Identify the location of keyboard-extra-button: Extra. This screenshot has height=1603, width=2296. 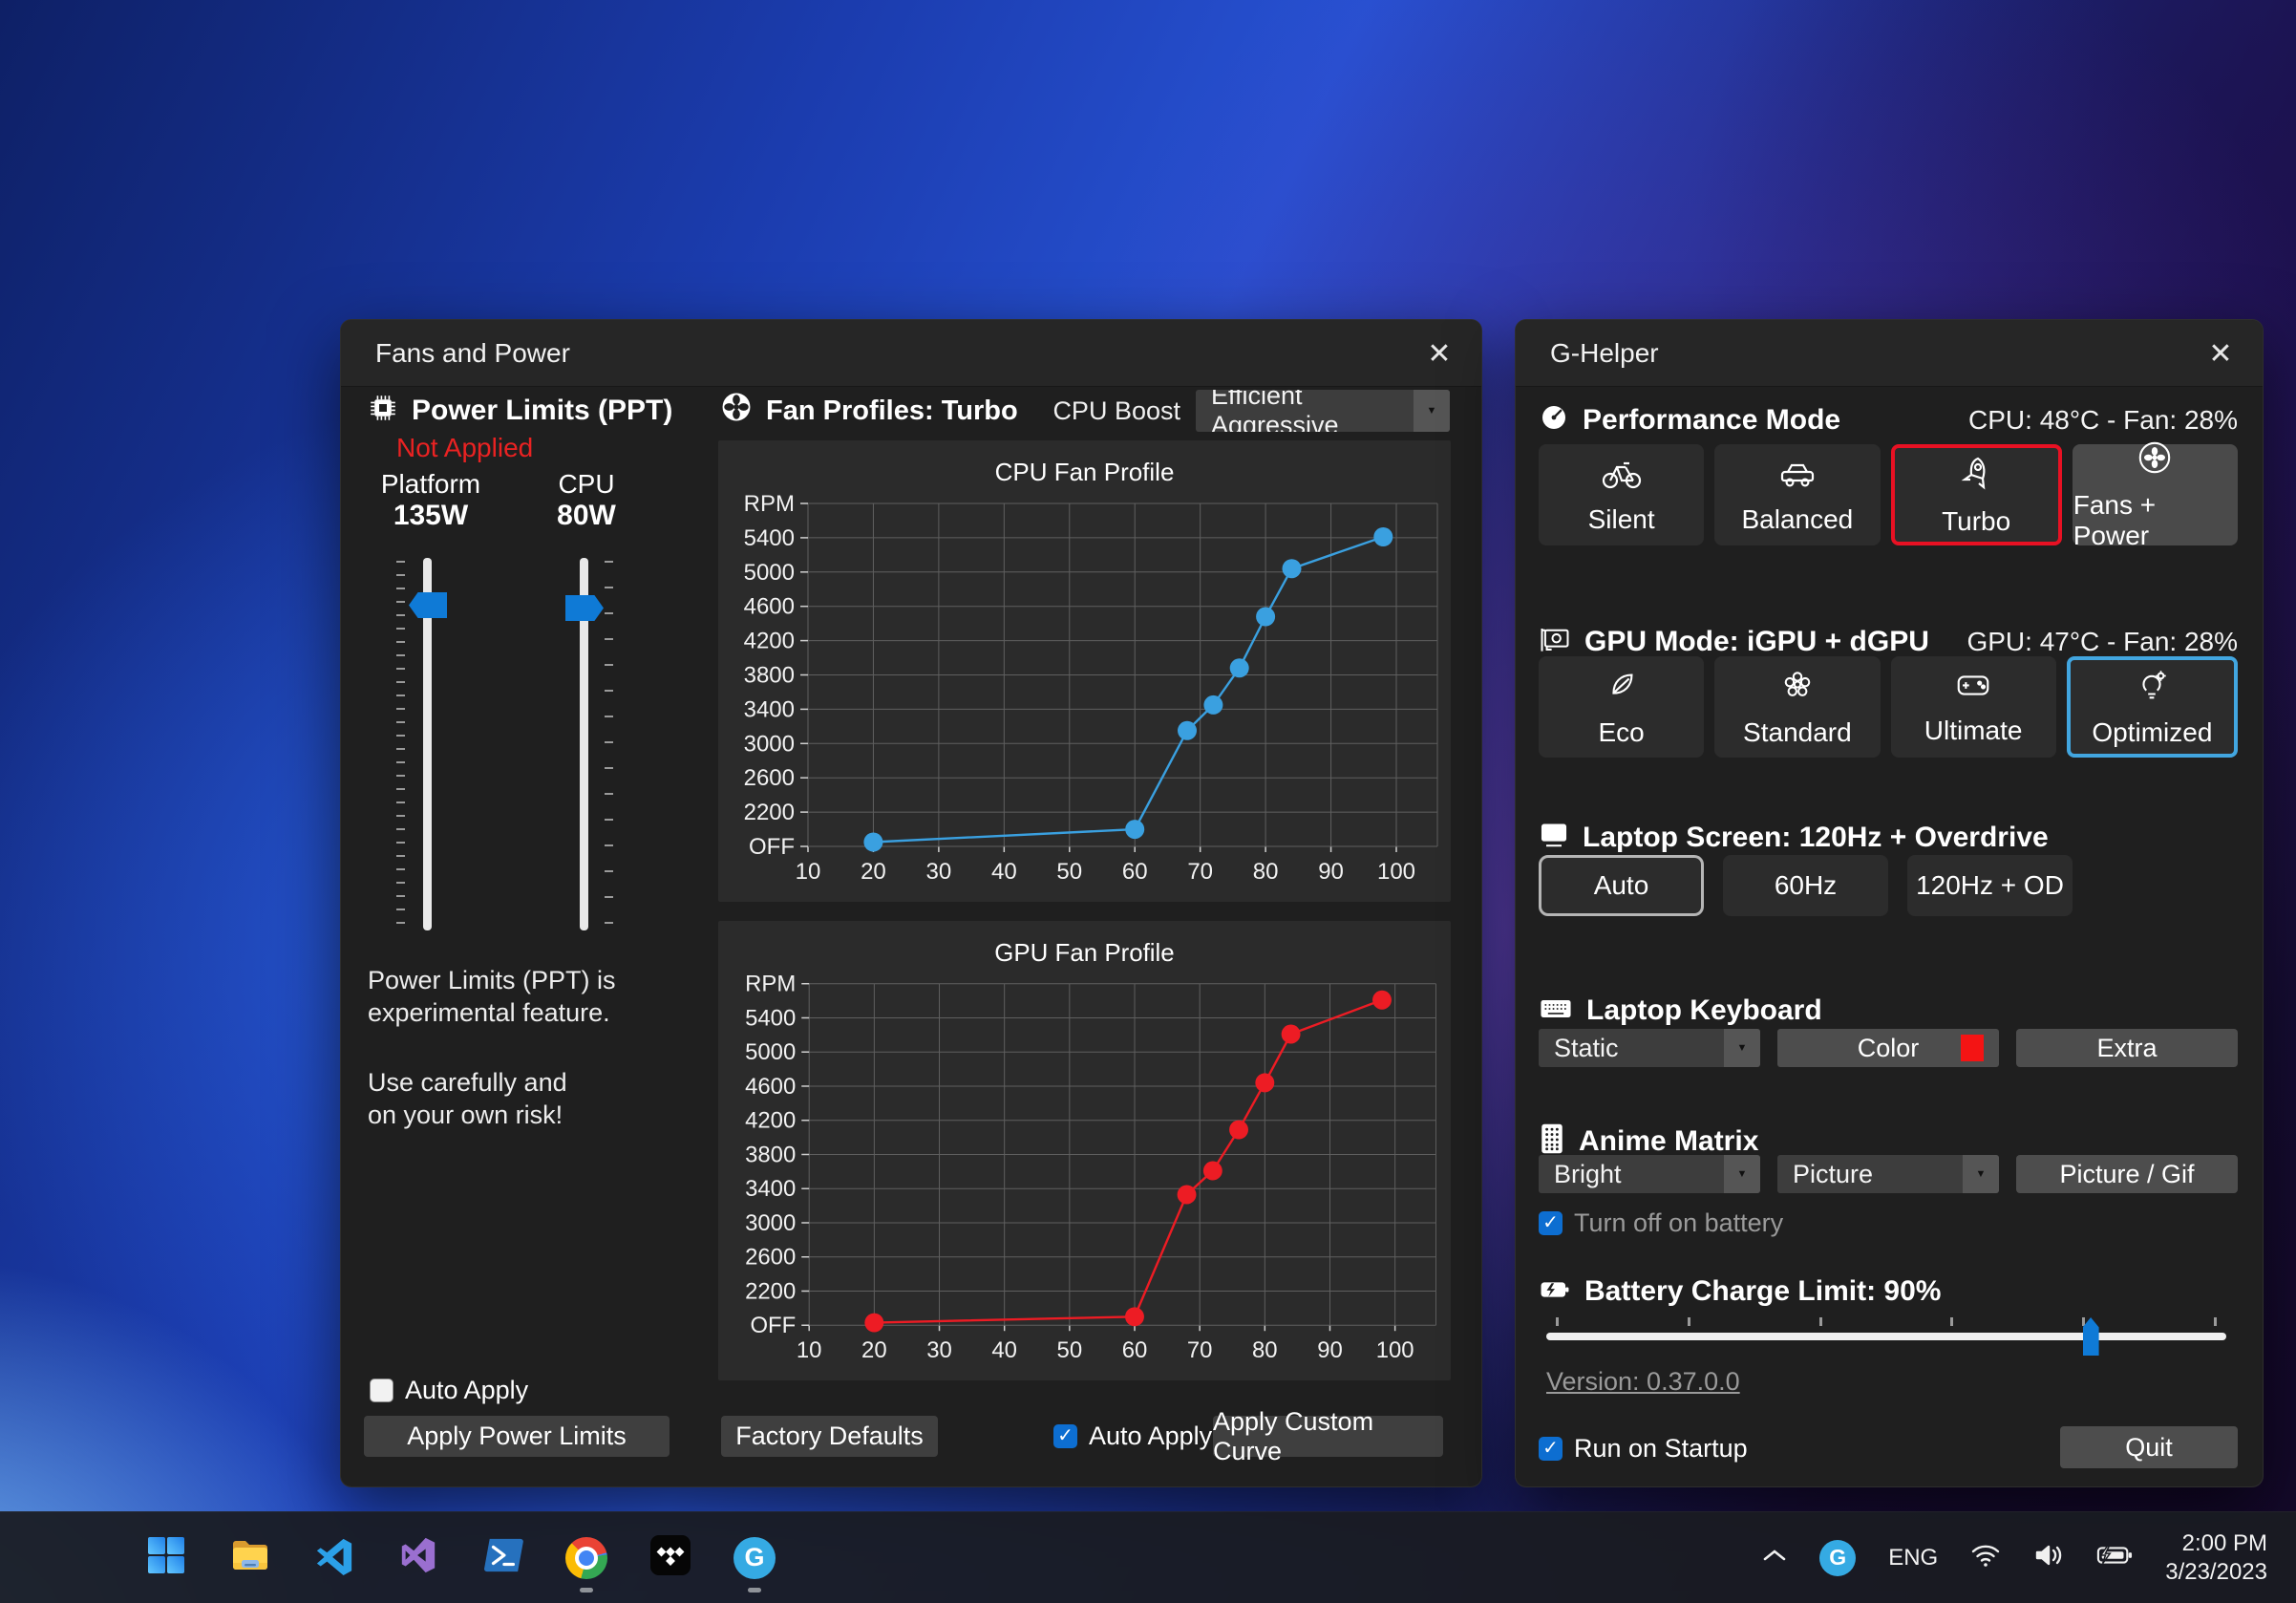
(2127, 1048).